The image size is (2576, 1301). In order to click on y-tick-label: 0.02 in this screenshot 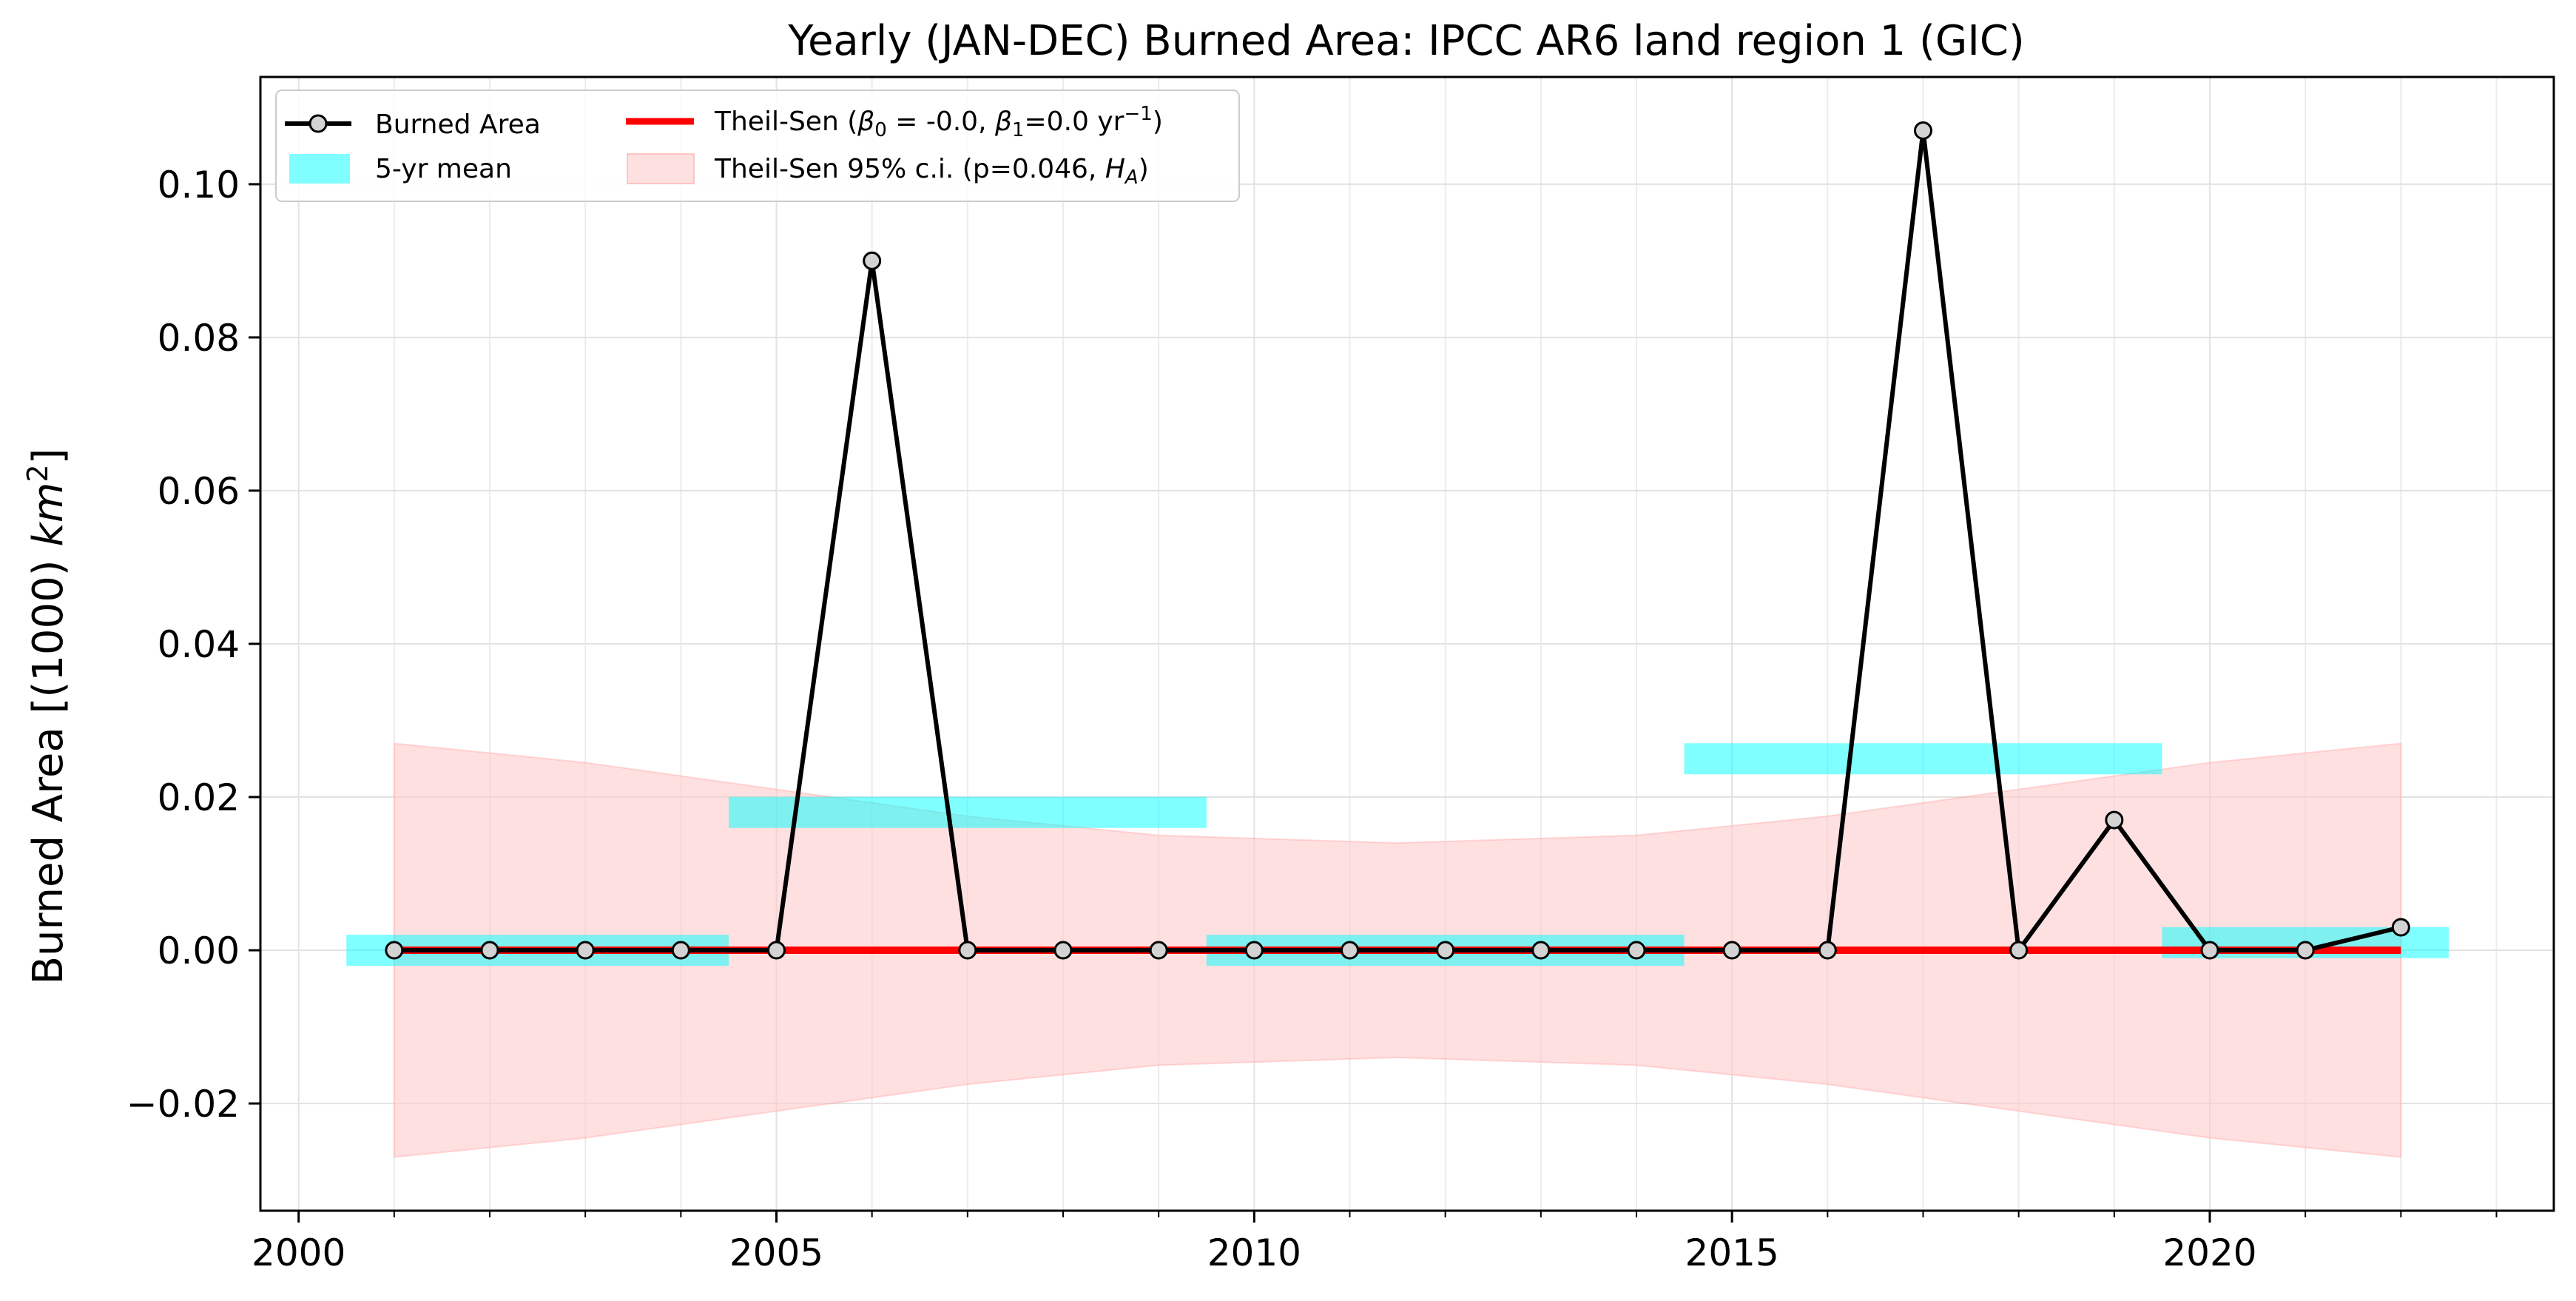, I will do `click(199, 797)`.